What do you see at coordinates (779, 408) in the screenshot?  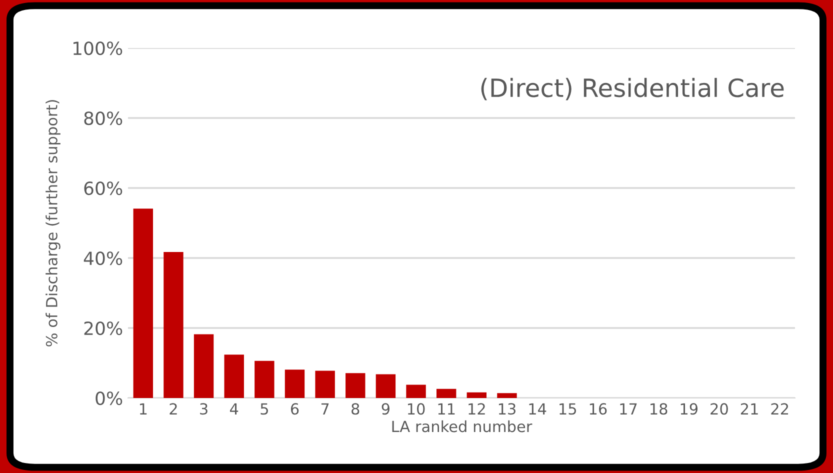 I see `x-tick-label: 22` at bounding box center [779, 408].